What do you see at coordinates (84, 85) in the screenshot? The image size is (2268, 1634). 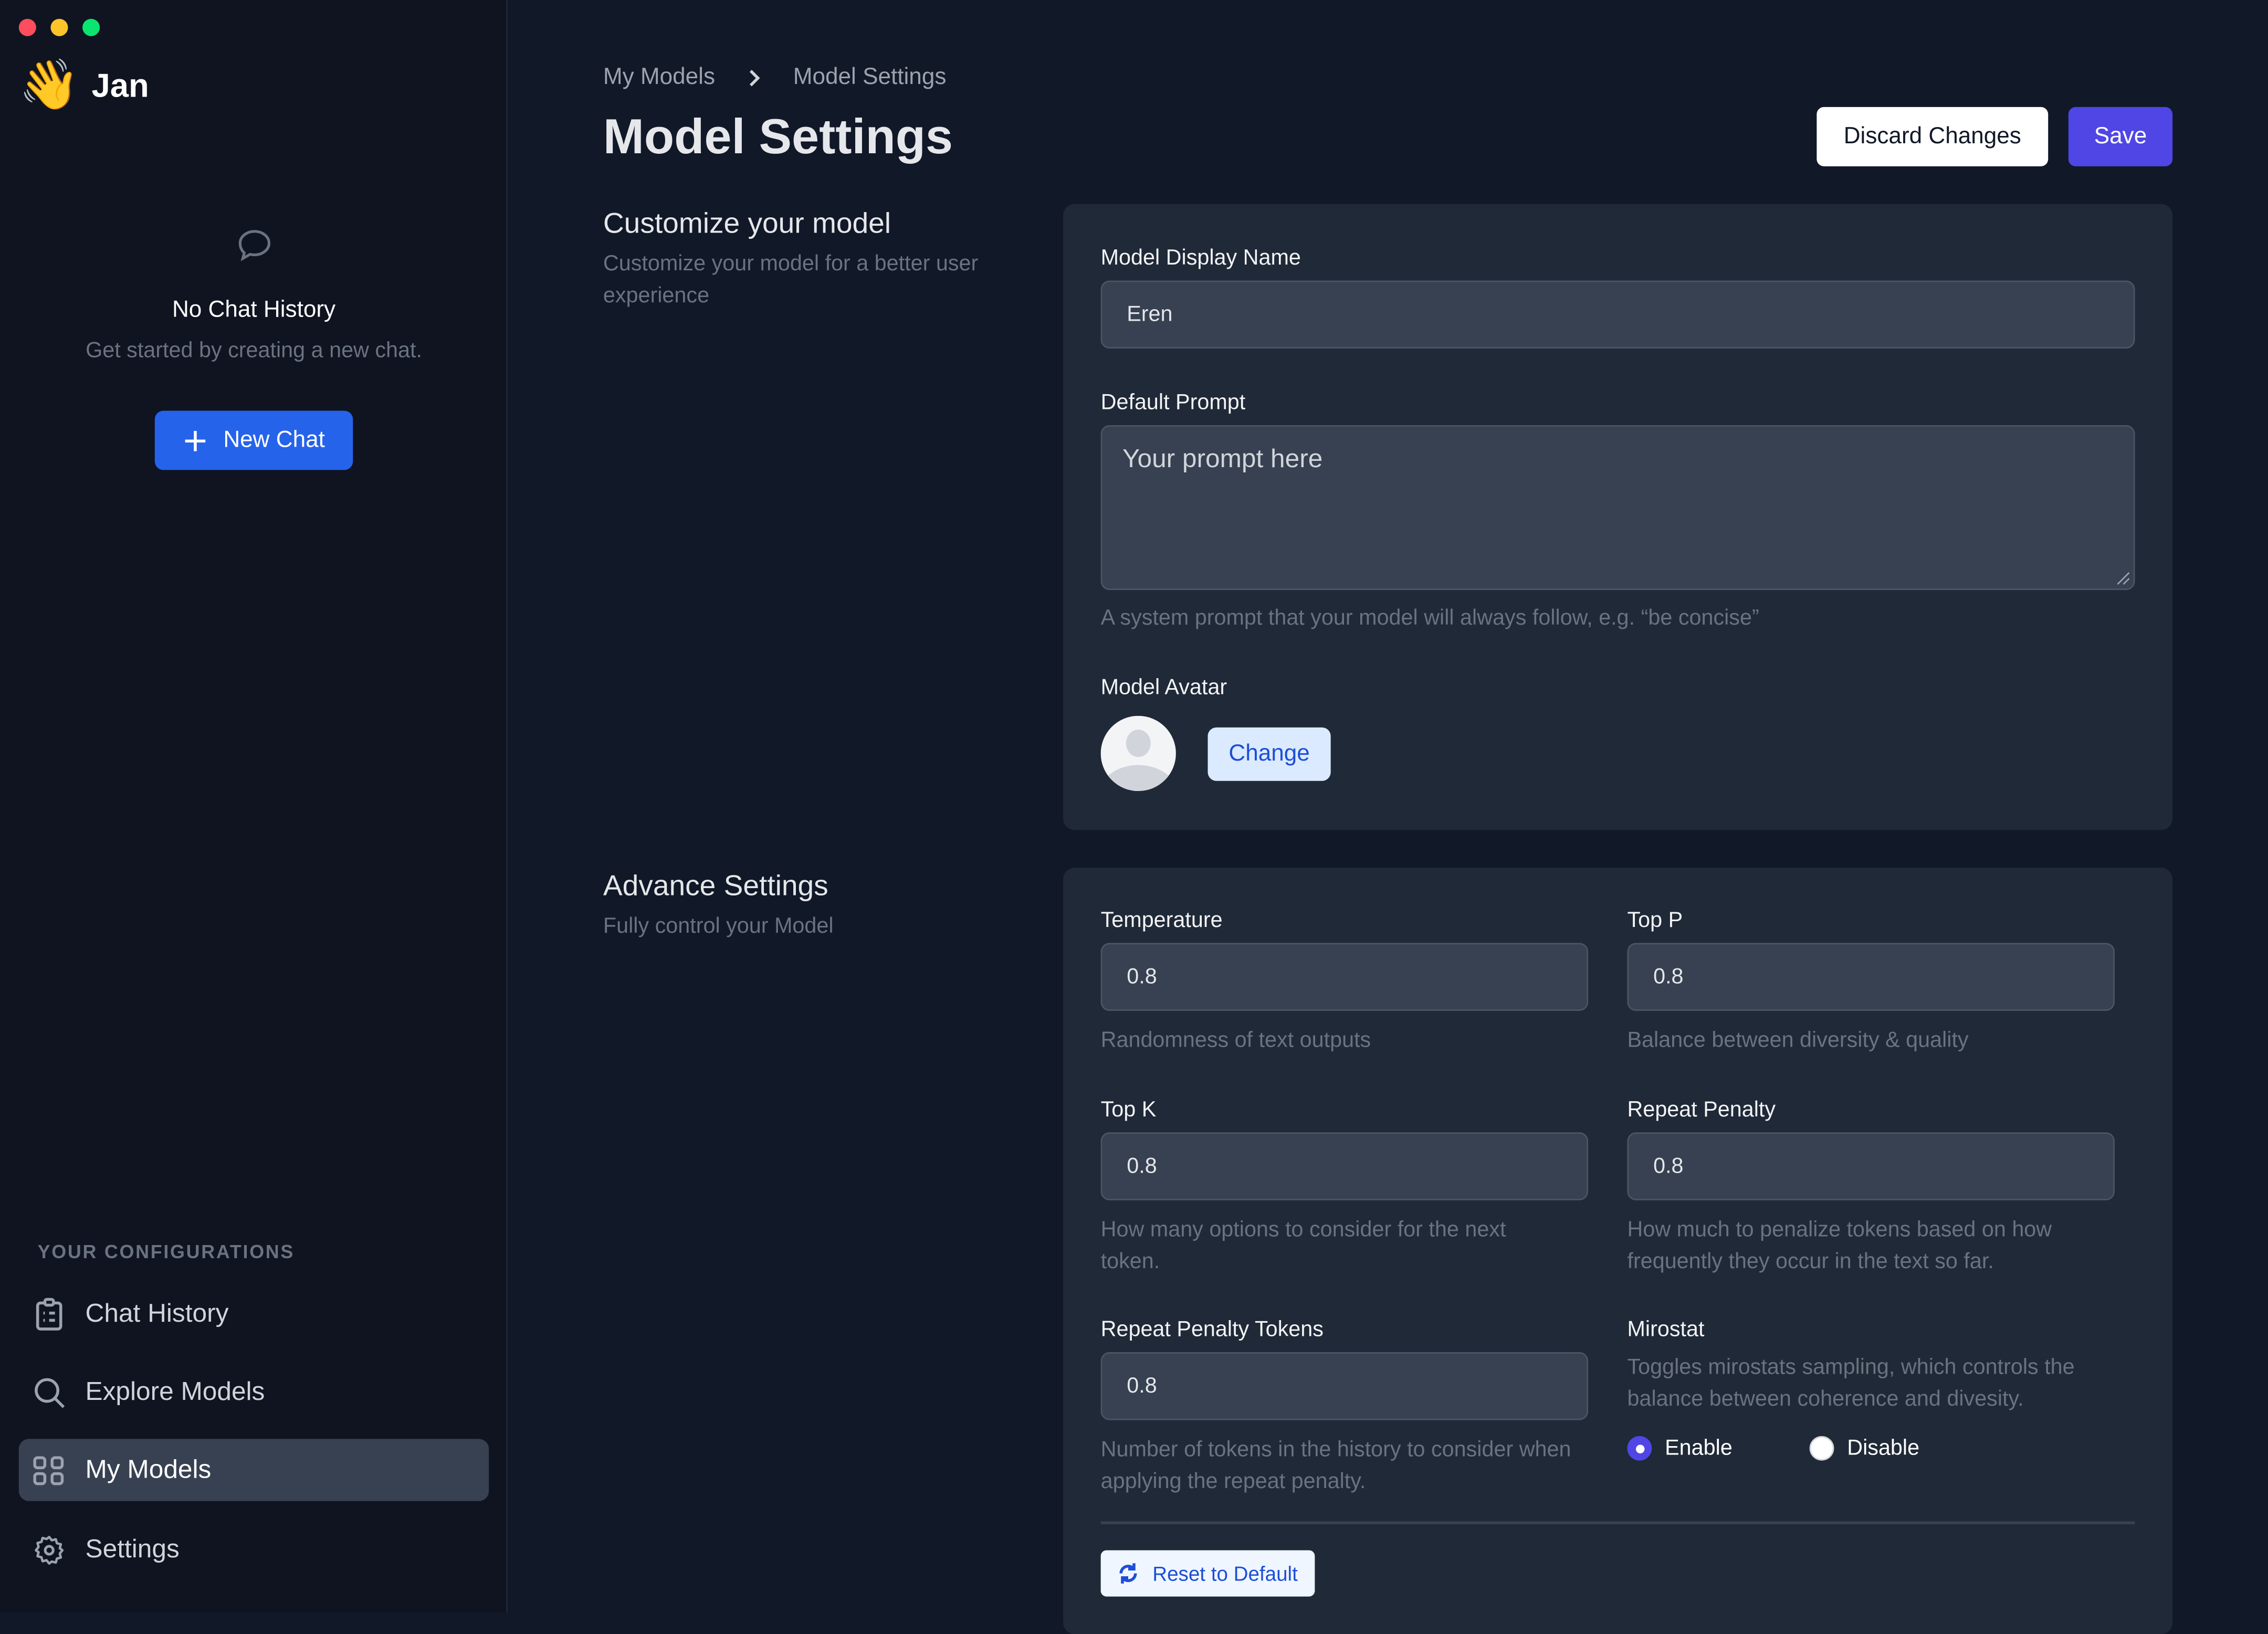 I see `app-logo: 👋 Jan` at bounding box center [84, 85].